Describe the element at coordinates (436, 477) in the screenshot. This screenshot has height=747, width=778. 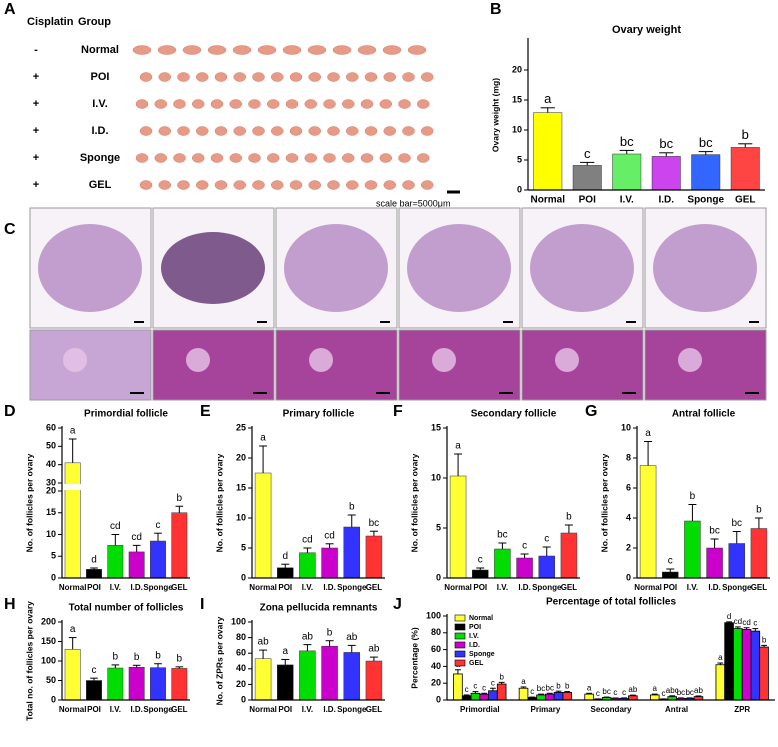
I see `y-tick-label: 10` at that location.